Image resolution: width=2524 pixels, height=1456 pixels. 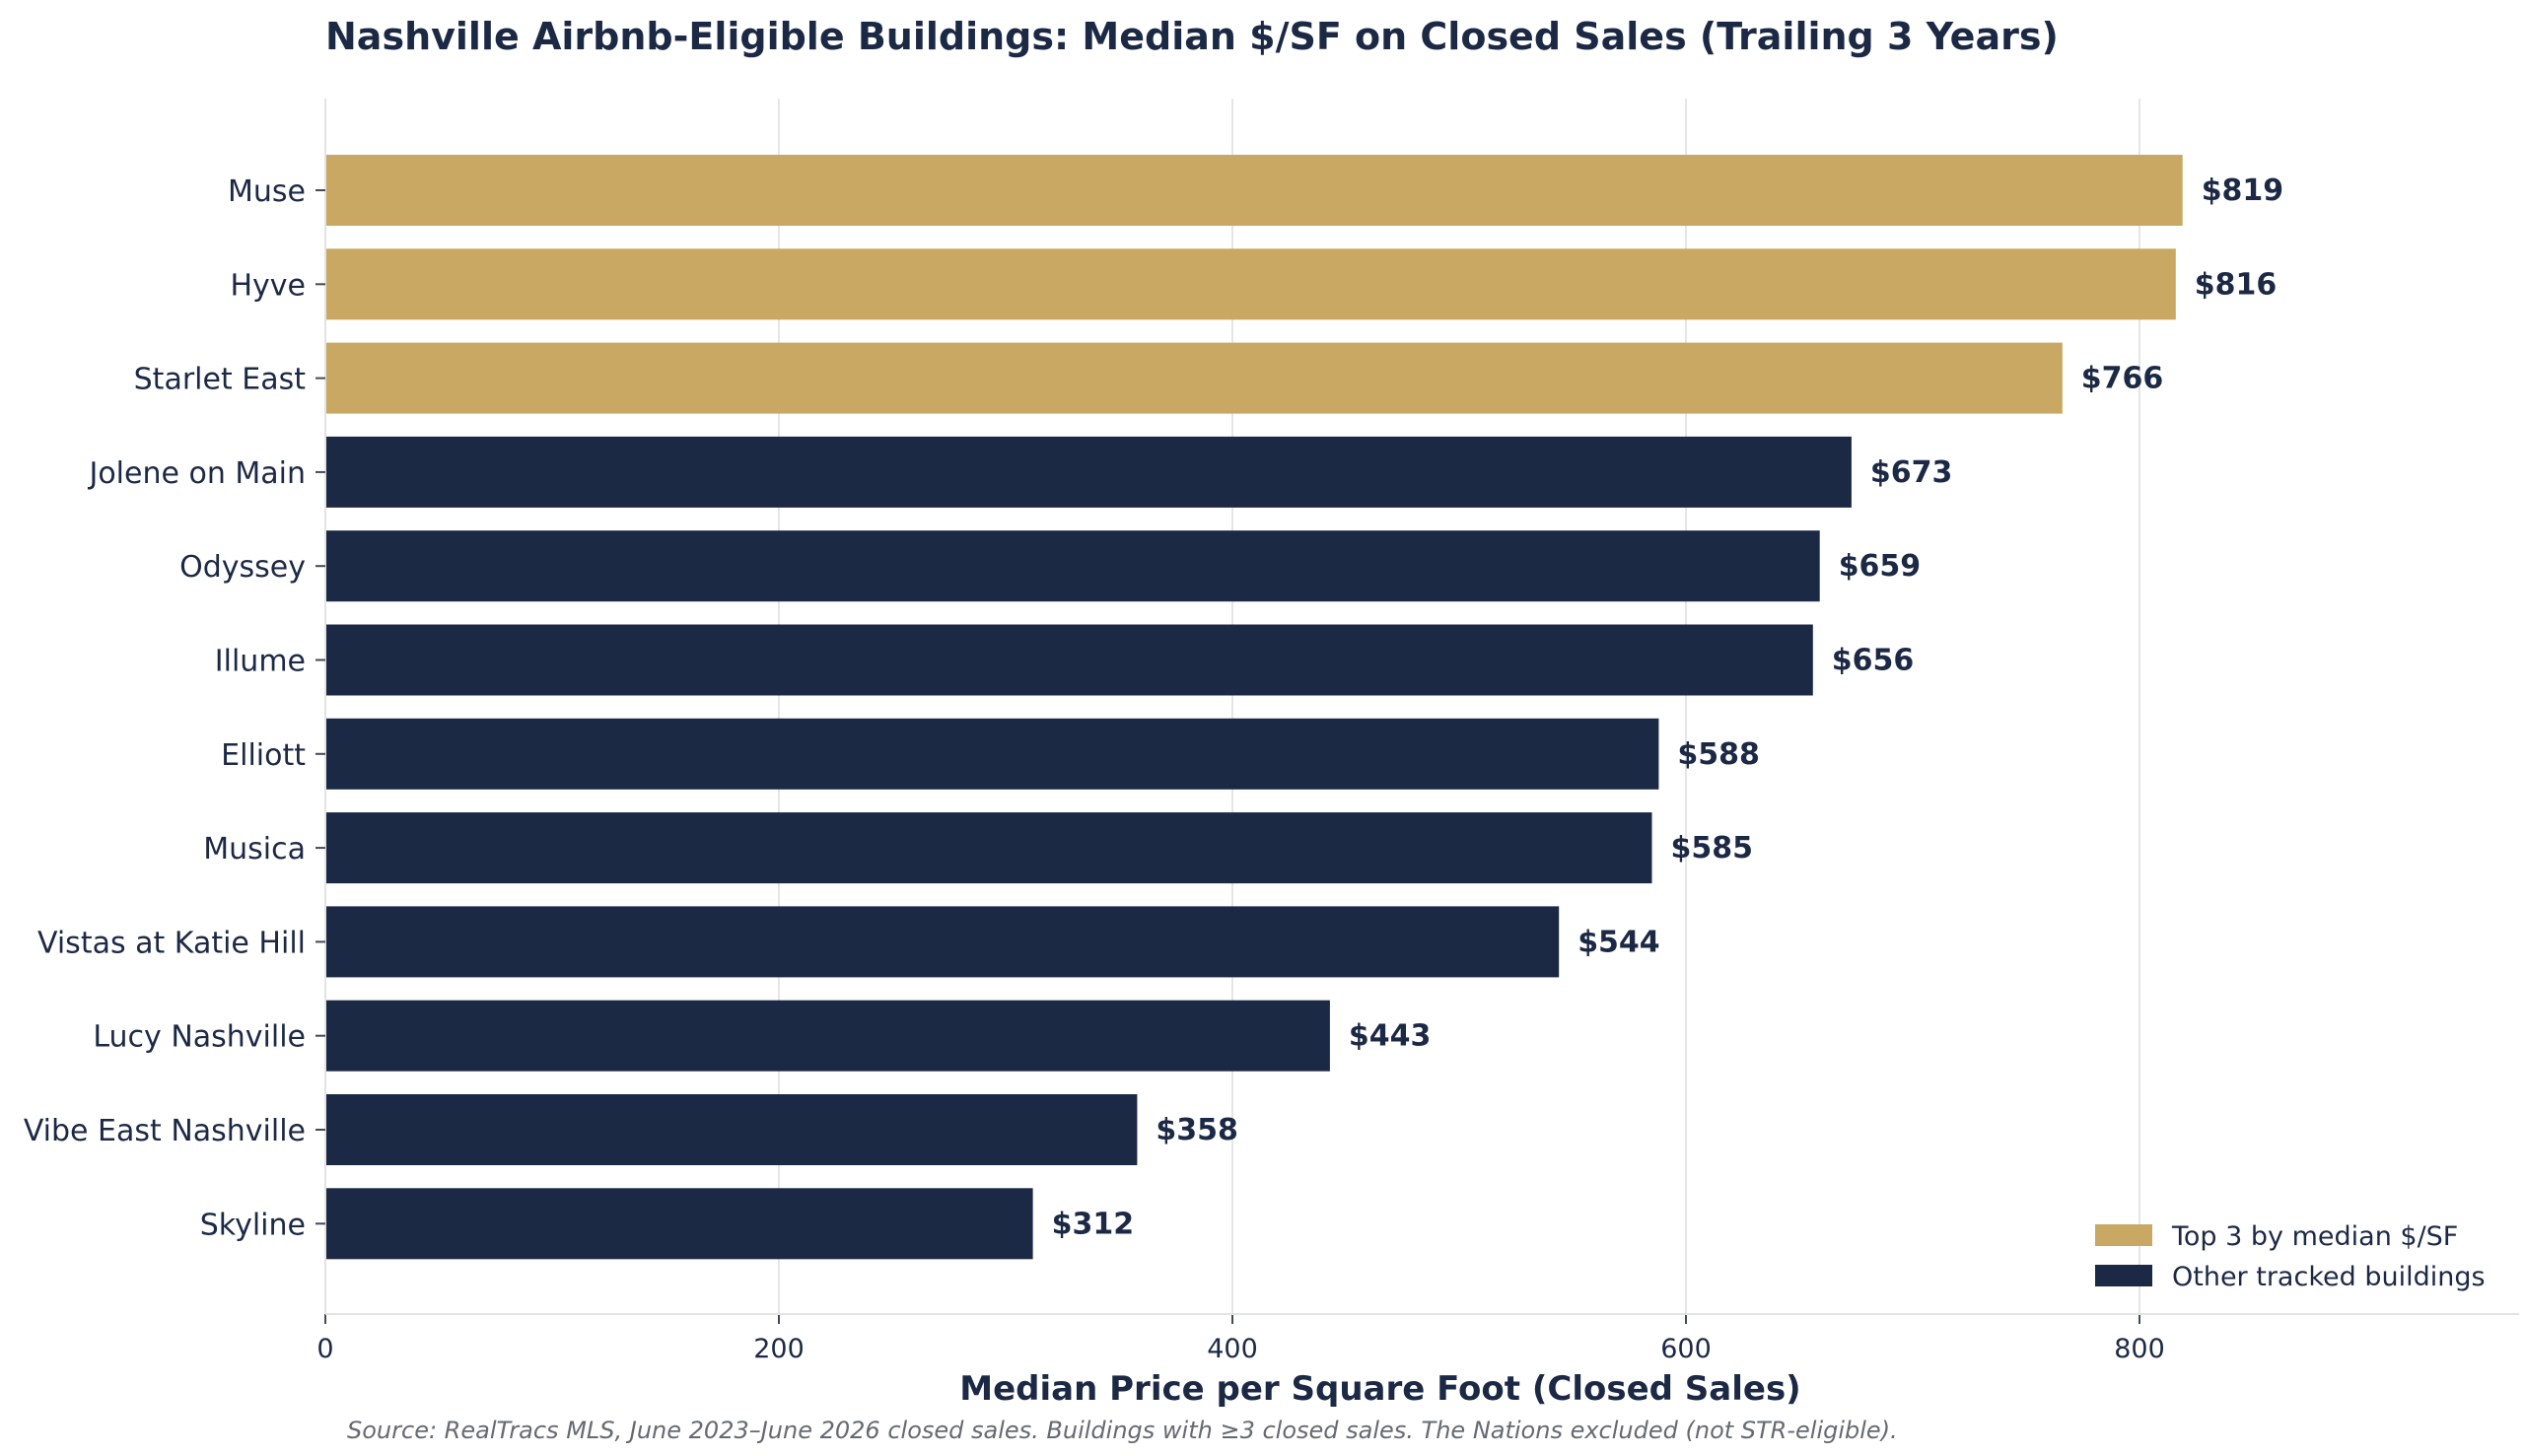 What do you see at coordinates (2123, 379) in the screenshot?
I see `data-label: $766` at bounding box center [2123, 379].